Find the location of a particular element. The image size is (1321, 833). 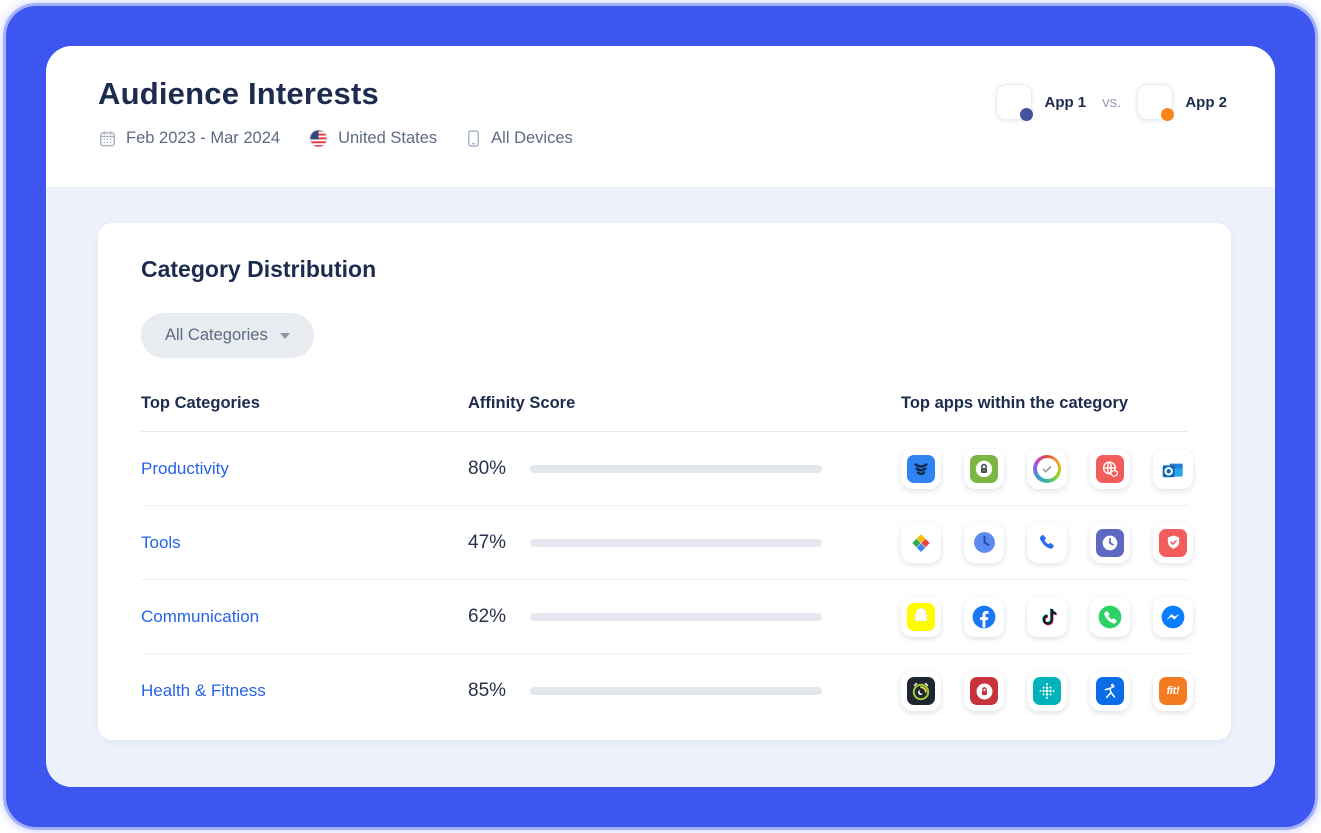

category-link-productivity: Productivity is located at coordinates (185, 468).